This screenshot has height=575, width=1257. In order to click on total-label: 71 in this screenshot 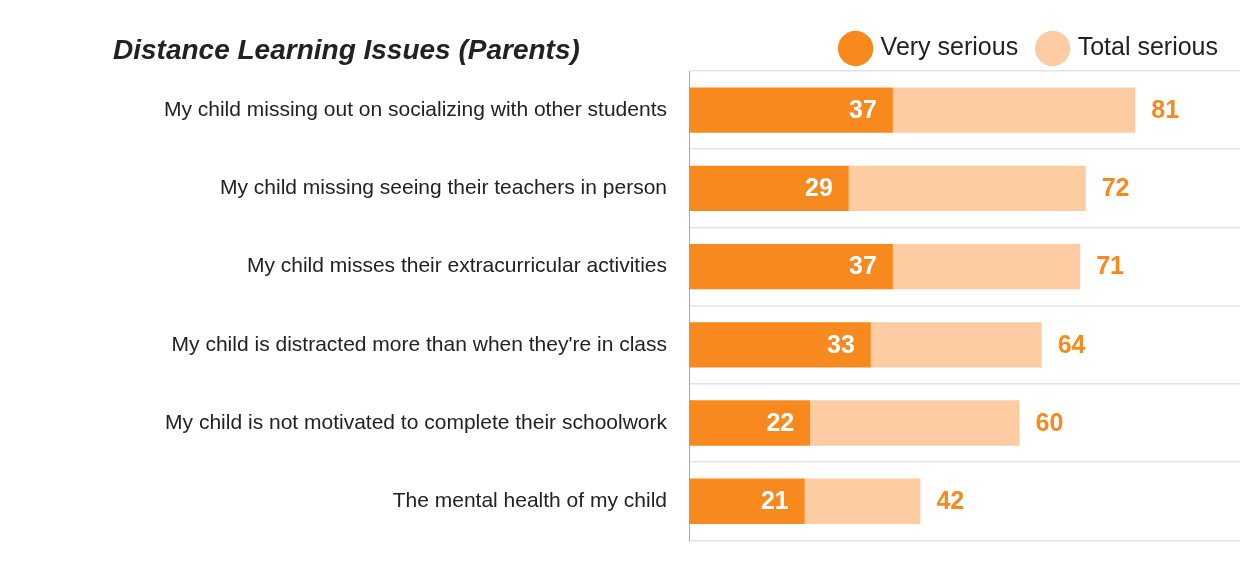, I will do `click(1110, 265)`.